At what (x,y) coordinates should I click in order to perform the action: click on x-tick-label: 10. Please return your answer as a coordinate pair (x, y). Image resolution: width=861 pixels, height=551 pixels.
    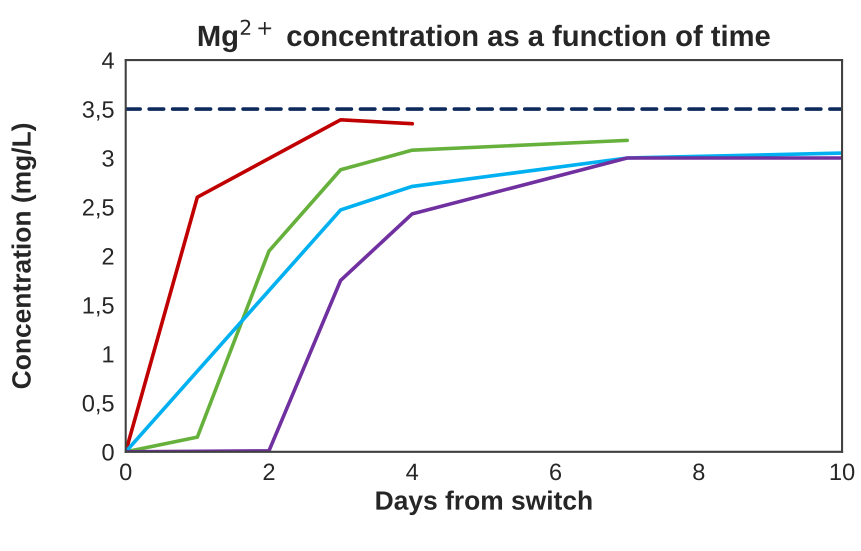
    Looking at the image, I should click on (842, 472).